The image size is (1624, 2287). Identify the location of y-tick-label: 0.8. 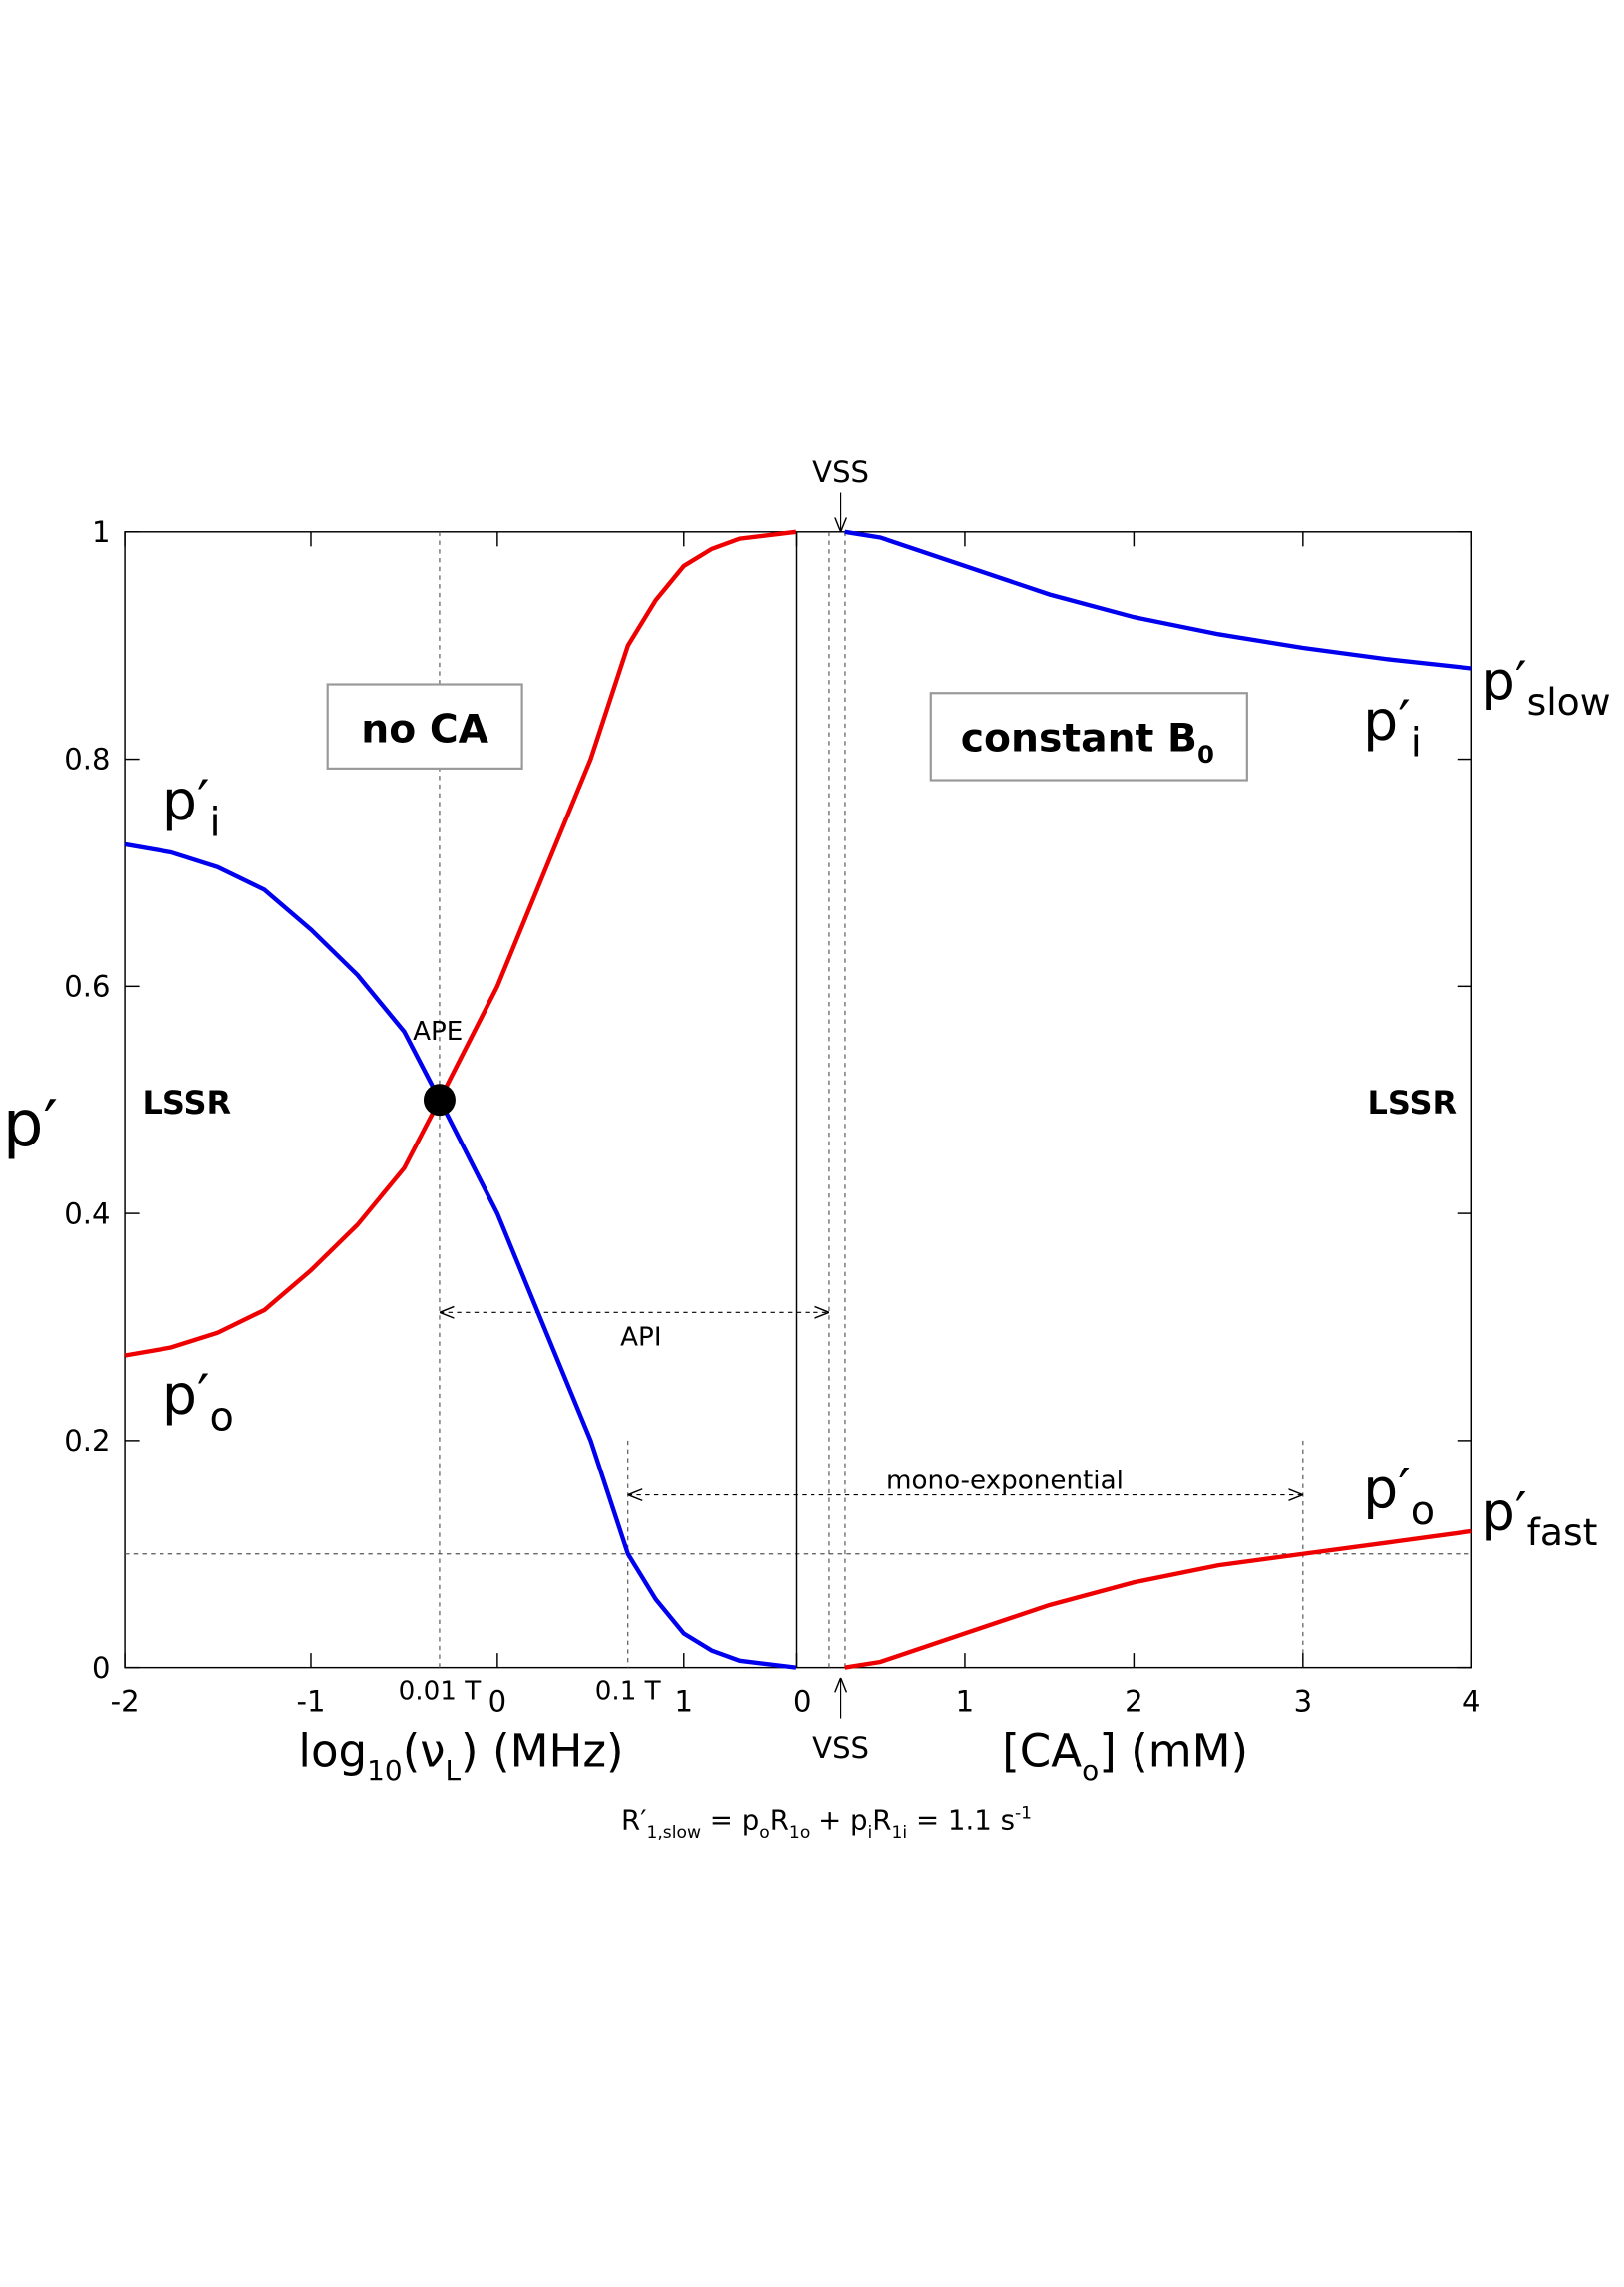
(87, 760).